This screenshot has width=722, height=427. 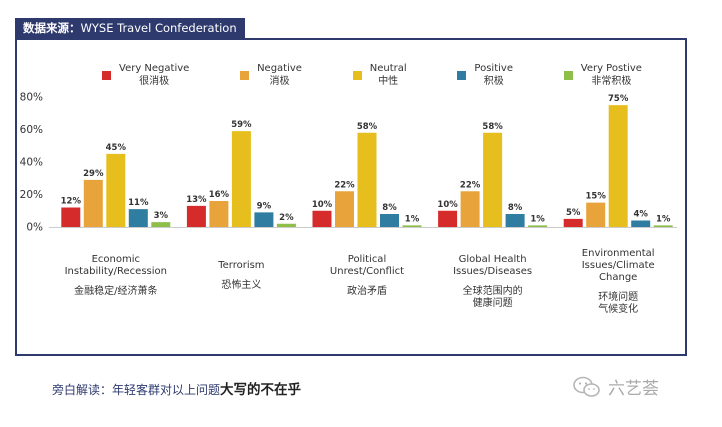 What do you see at coordinates (196, 200) in the screenshot?
I see `data-label: 13%` at bounding box center [196, 200].